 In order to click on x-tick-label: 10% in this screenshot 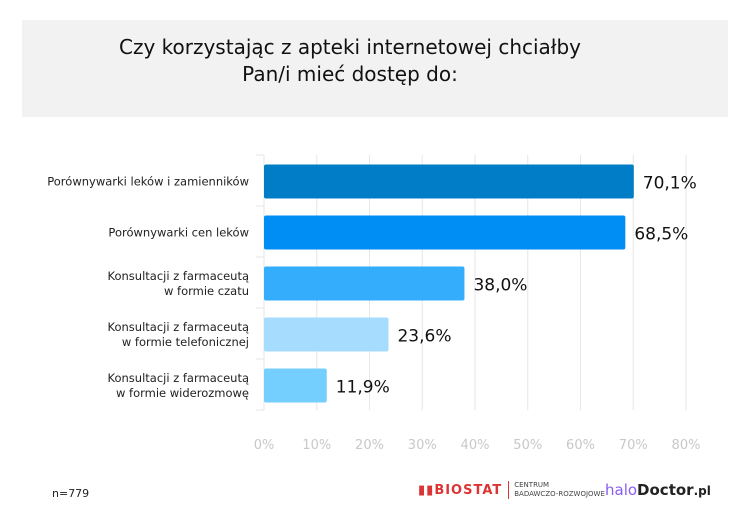, I will do `click(316, 445)`.